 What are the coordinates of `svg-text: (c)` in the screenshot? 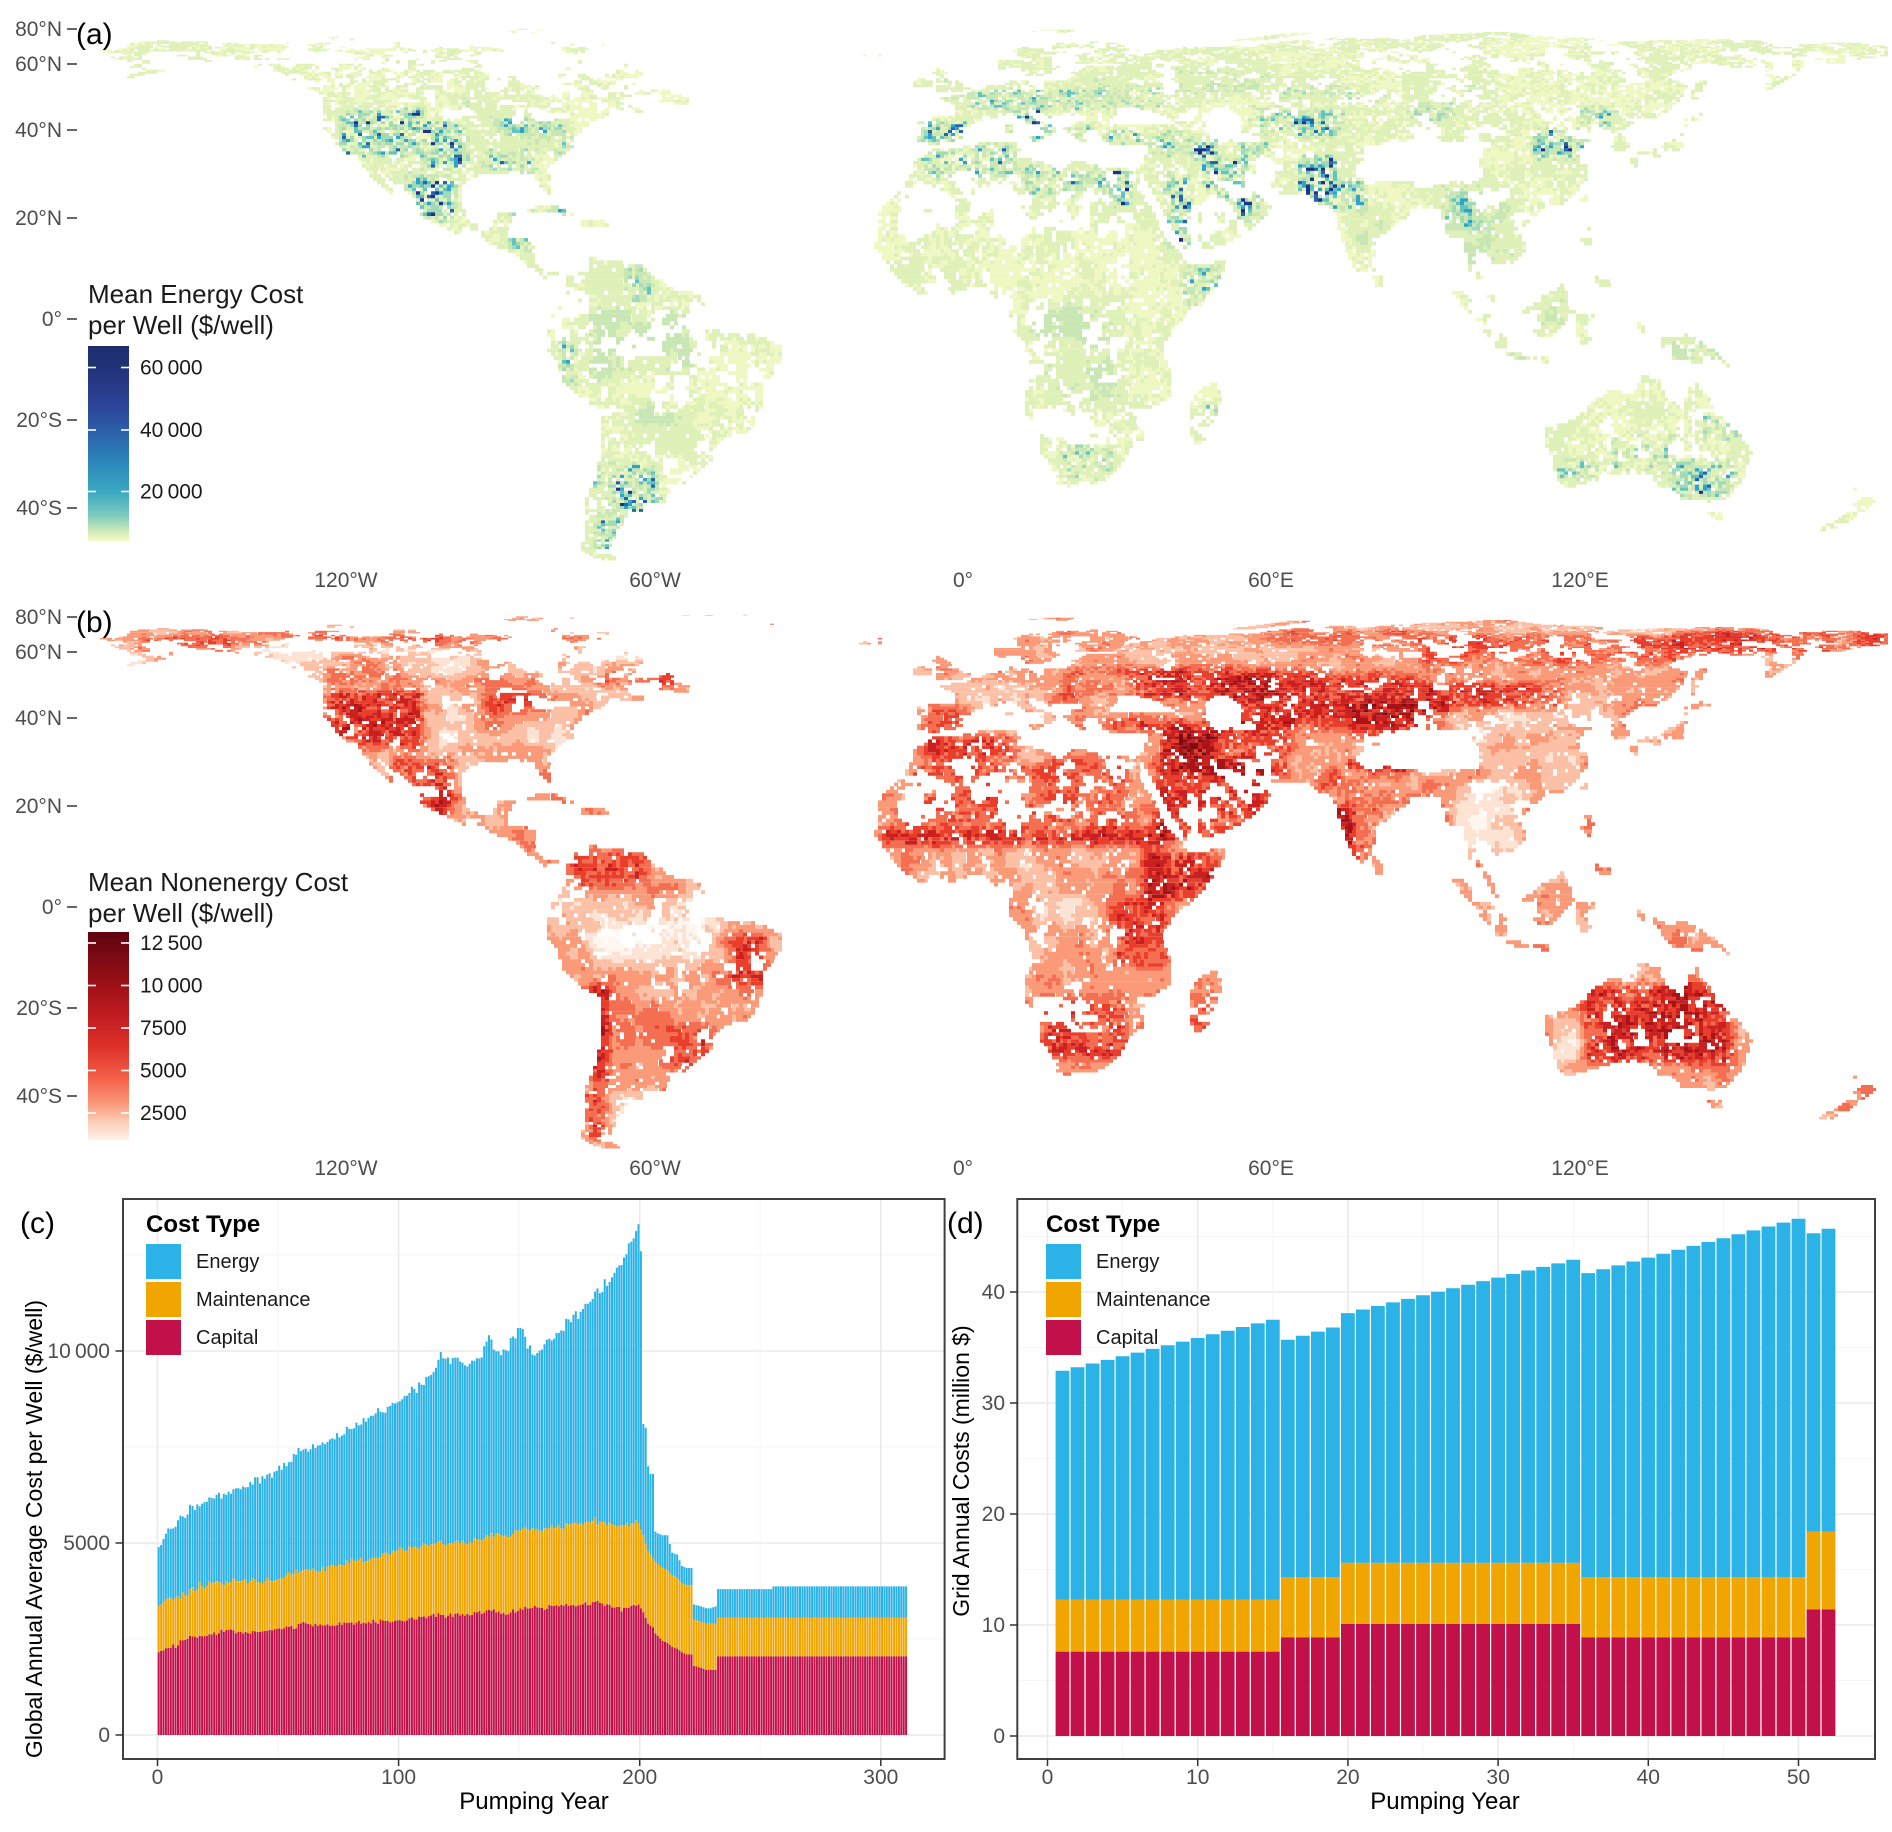 It's located at (37, 1223).